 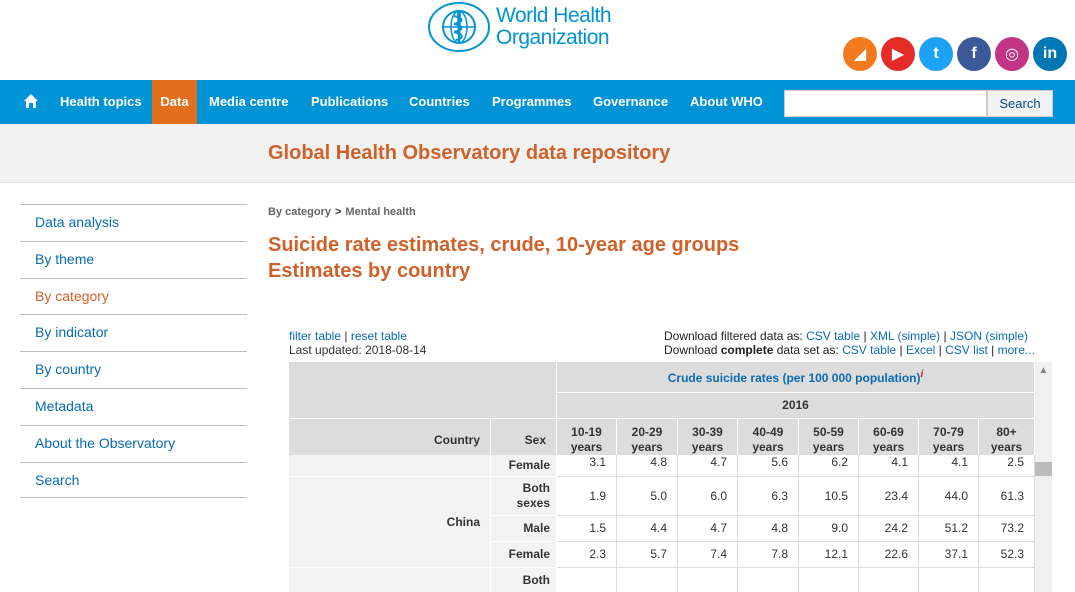 I want to click on value-cell: 6.3, so click(x=768, y=496).